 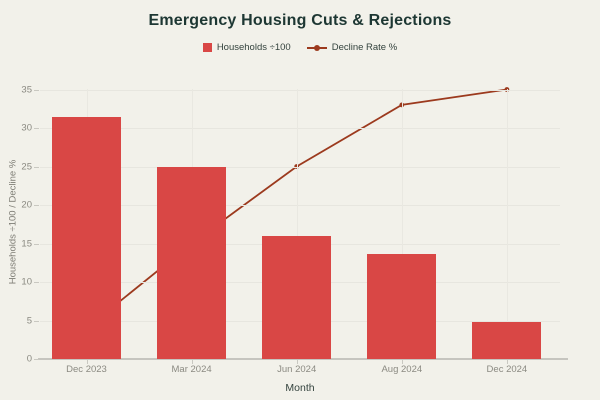 What do you see at coordinates (297, 369) in the screenshot?
I see `x-tick-label: Jun 2024` at bounding box center [297, 369].